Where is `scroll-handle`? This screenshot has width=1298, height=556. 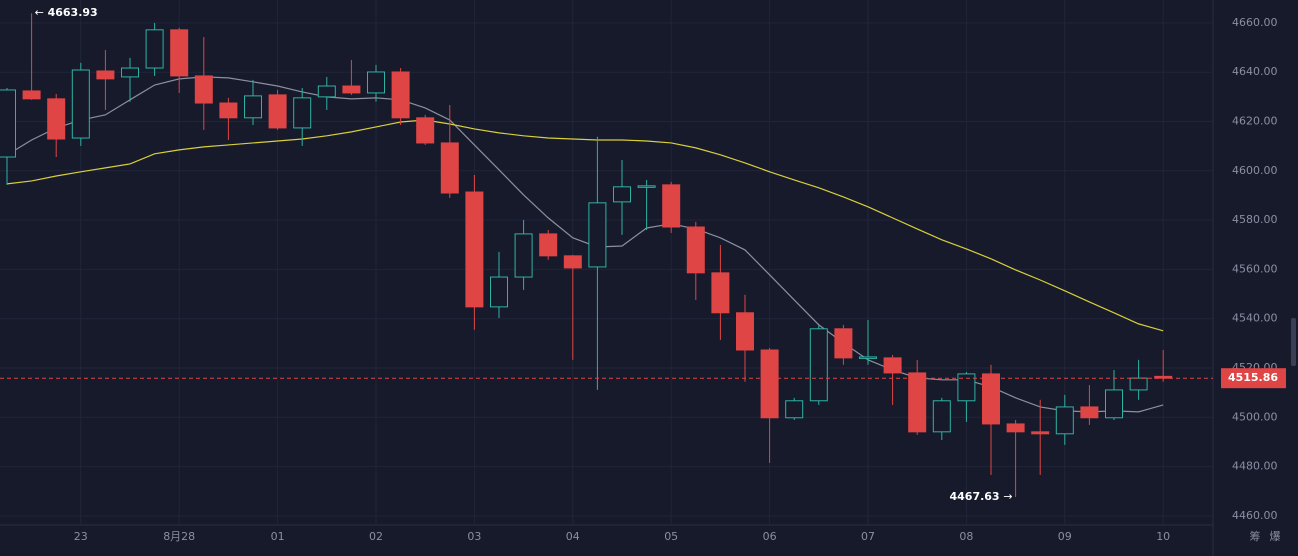
scroll-handle is located at coordinates (1293, 342).